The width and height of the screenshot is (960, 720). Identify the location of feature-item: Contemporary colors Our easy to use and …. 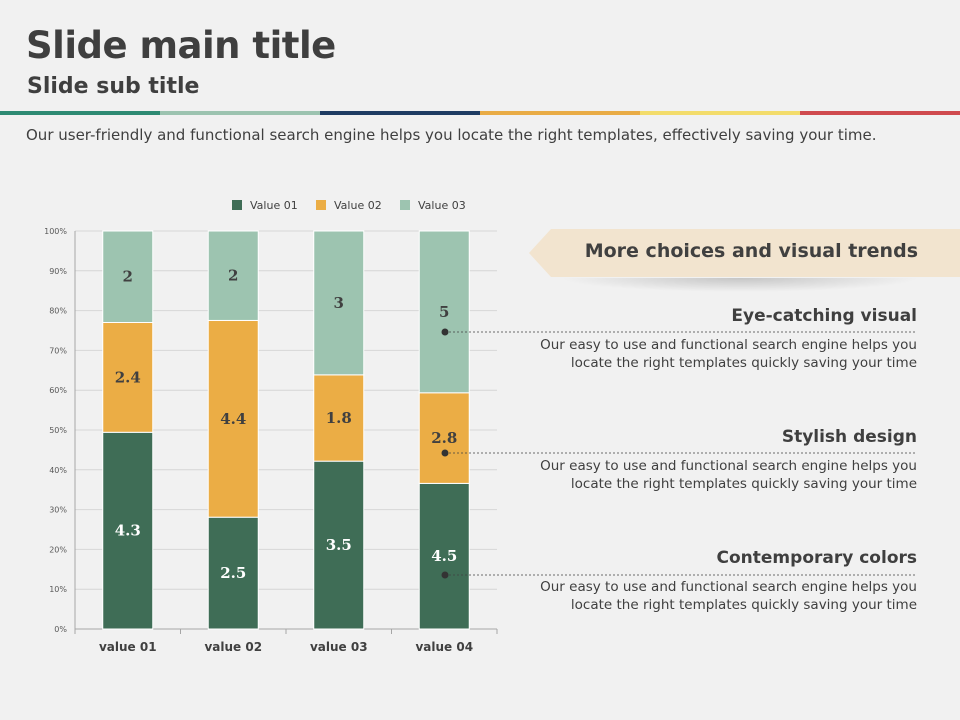
(728, 581).